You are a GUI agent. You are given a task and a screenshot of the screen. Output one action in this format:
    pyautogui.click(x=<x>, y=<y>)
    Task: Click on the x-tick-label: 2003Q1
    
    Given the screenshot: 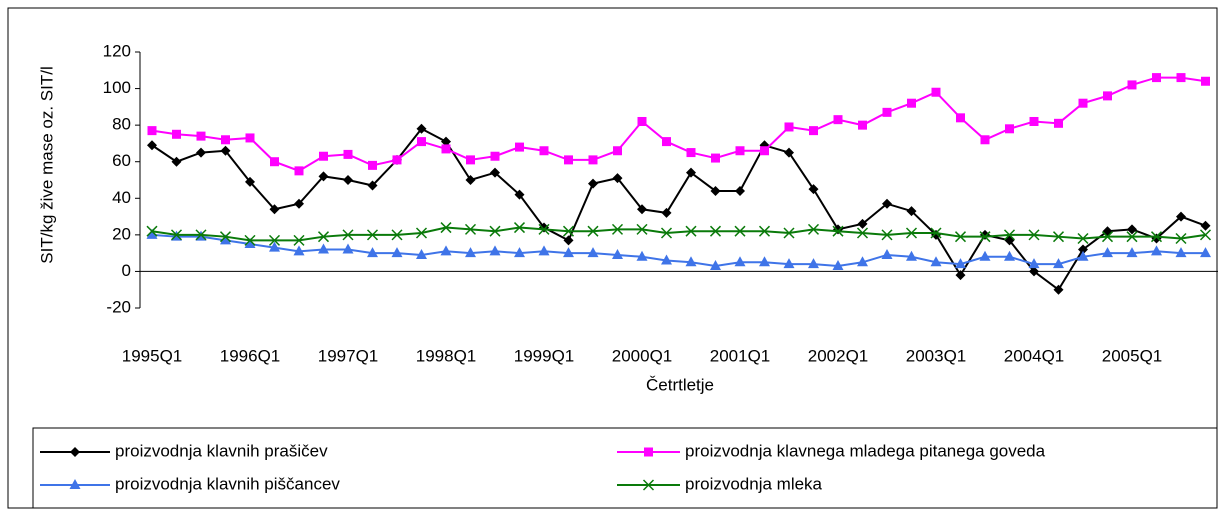 What is the action you would take?
    pyautogui.click(x=936, y=355)
    